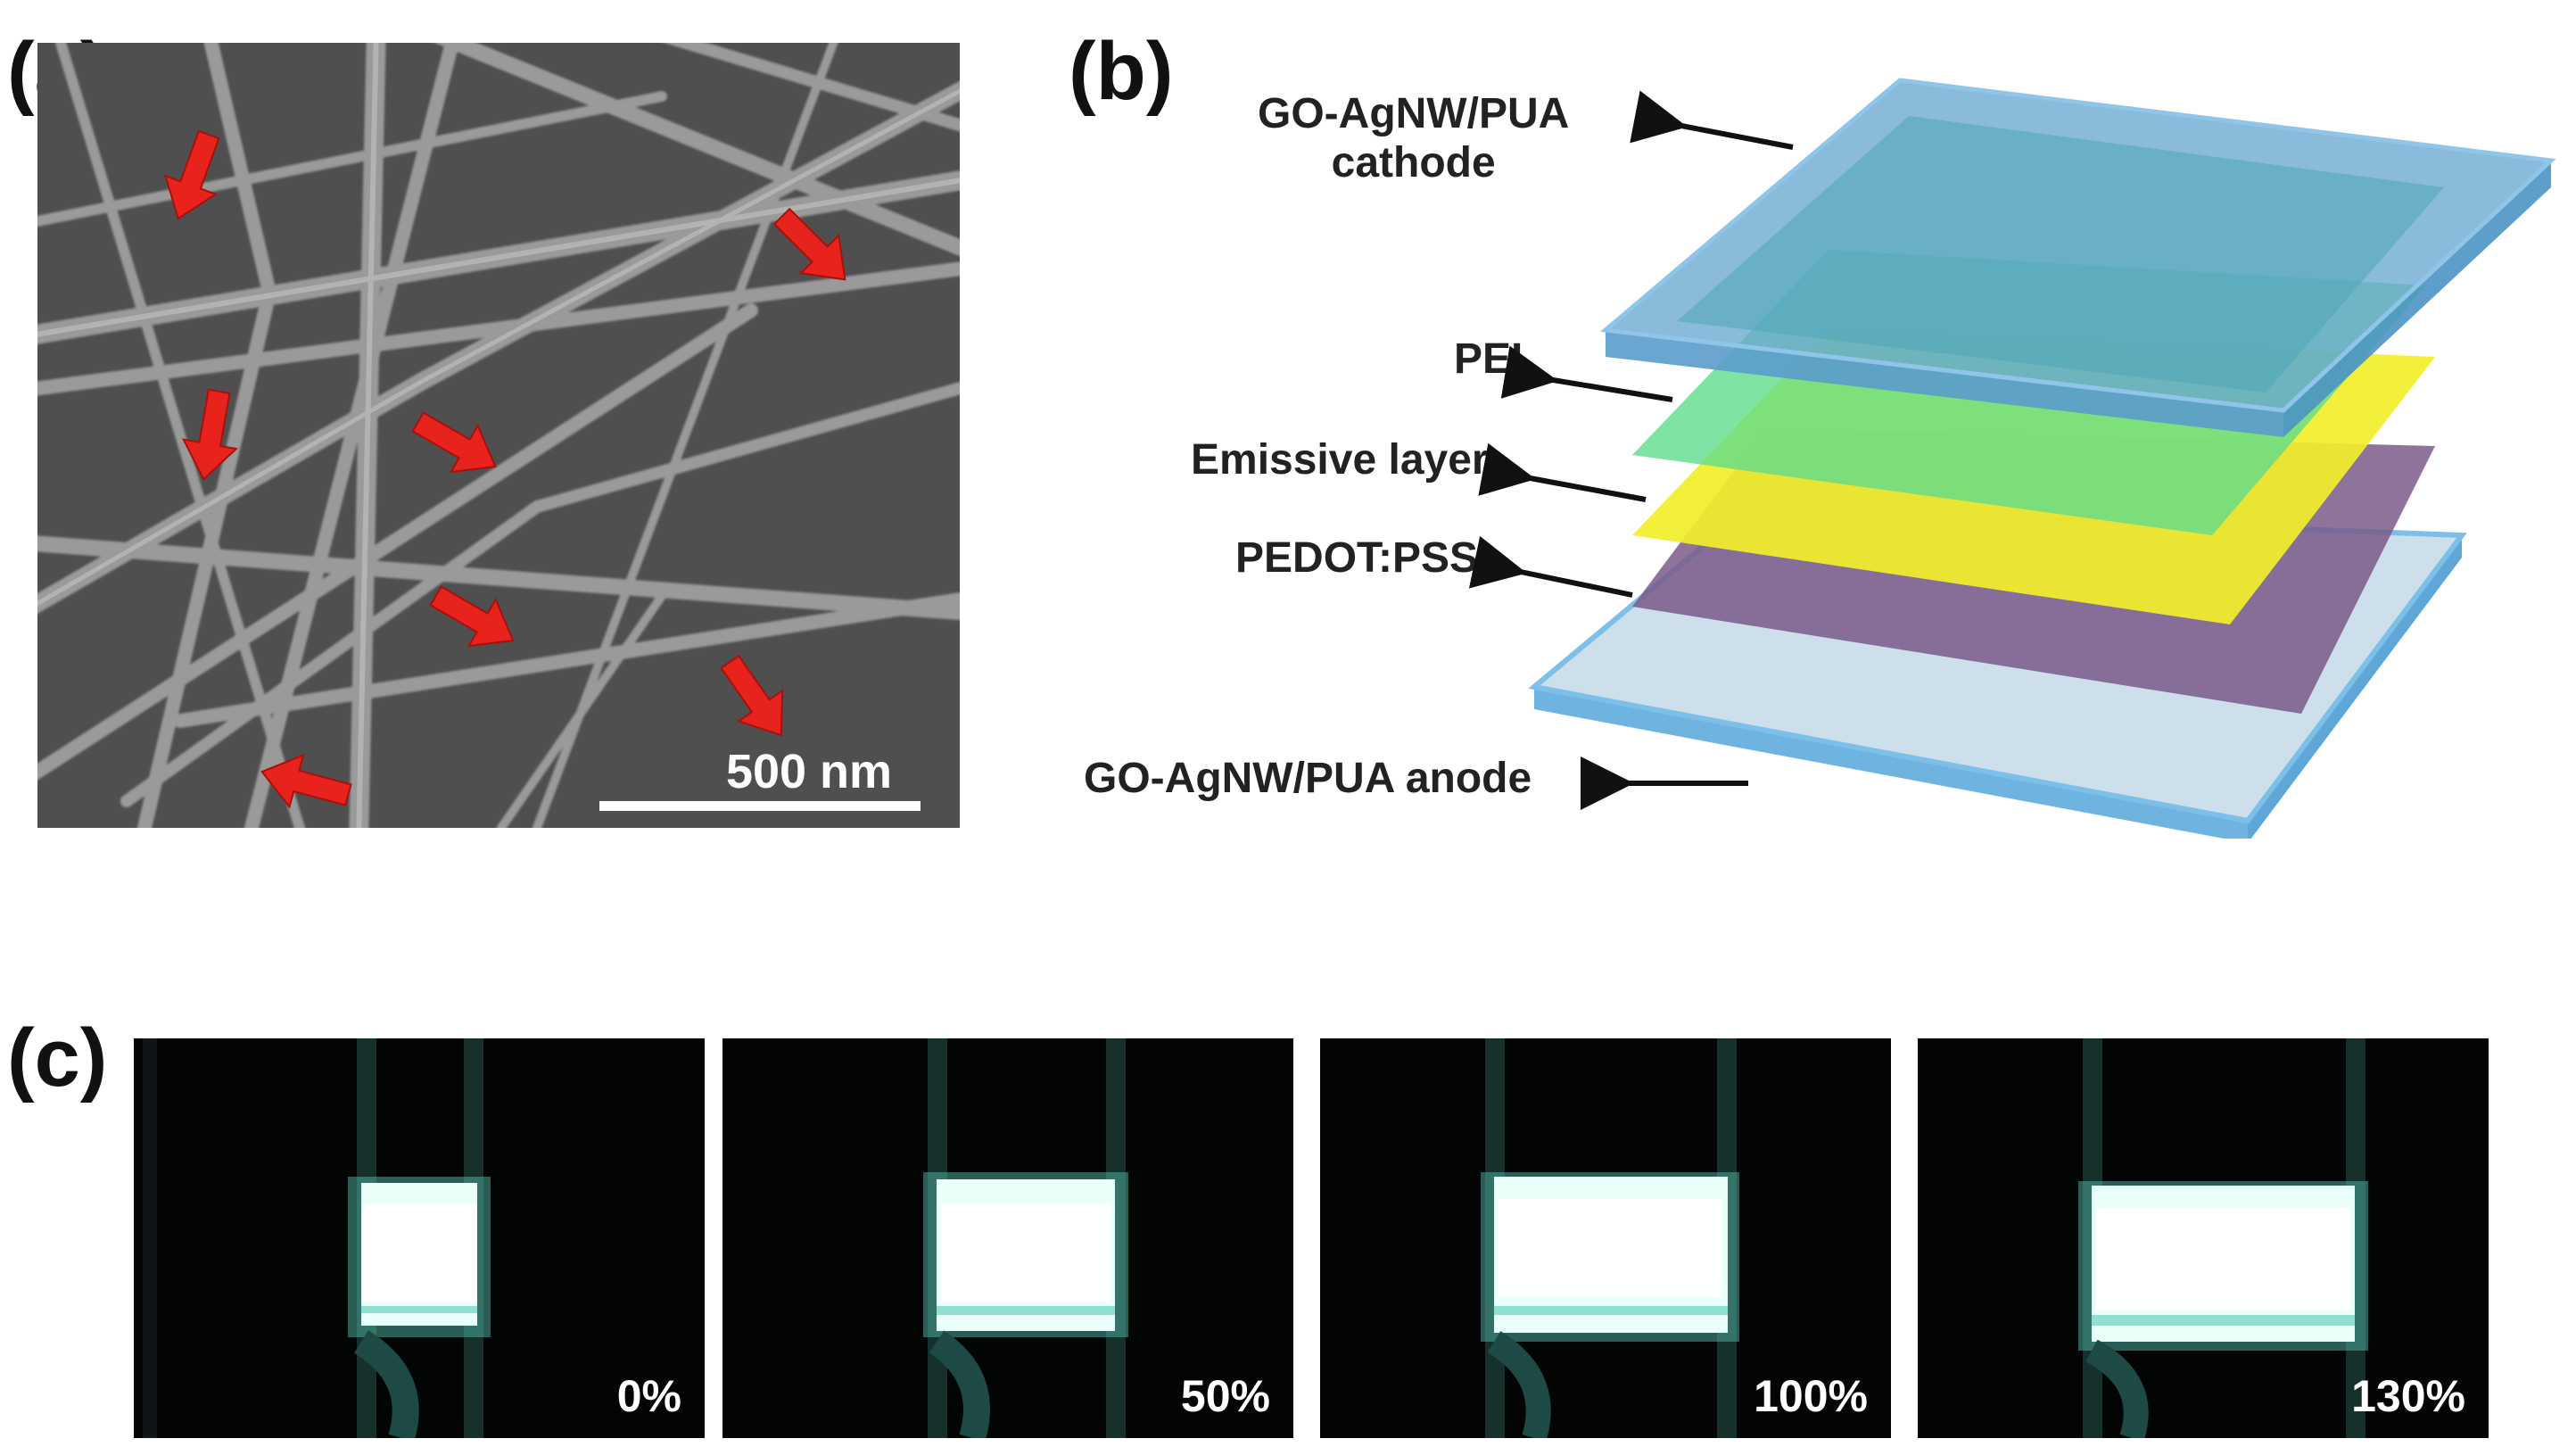 The image size is (2576, 1455). What do you see at coordinates (1357, 558) in the screenshot?
I see `label-pedot: PEDOT:PSS` at bounding box center [1357, 558].